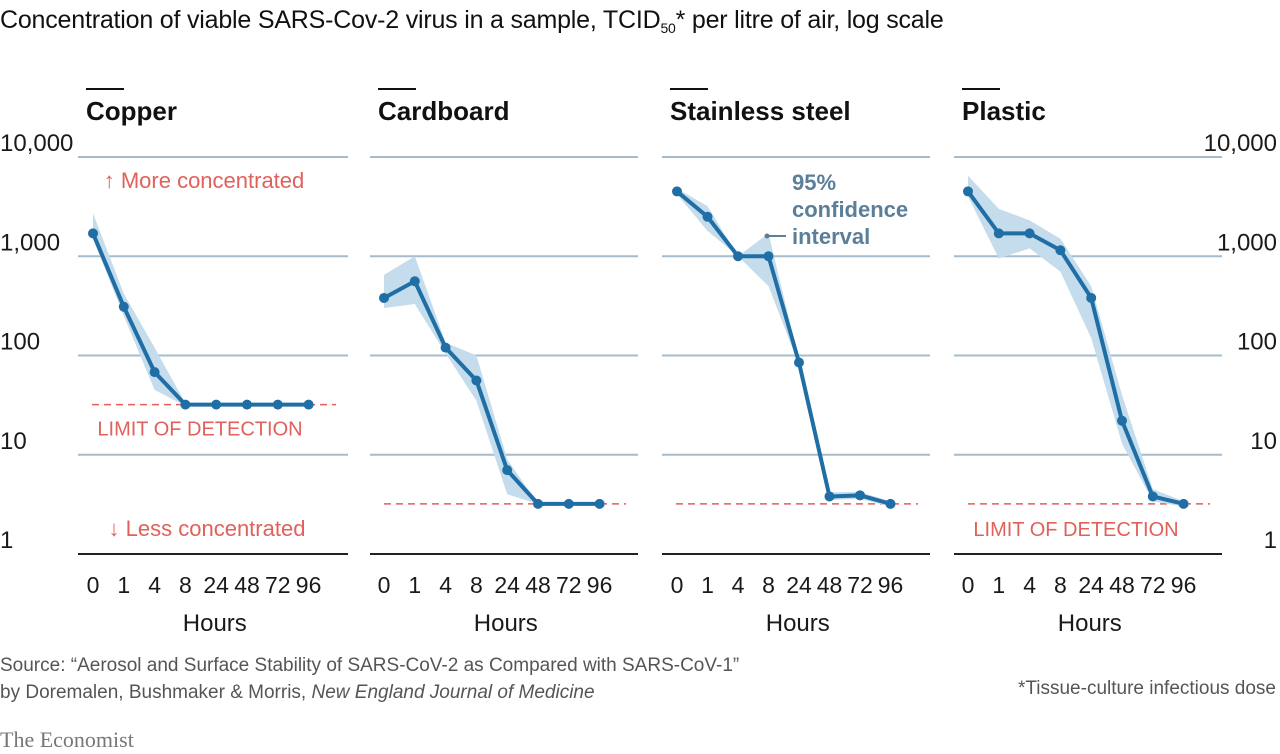  What do you see at coordinates (67, 739) in the screenshot?
I see `brand-logo: The Economist` at bounding box center [67, 739].